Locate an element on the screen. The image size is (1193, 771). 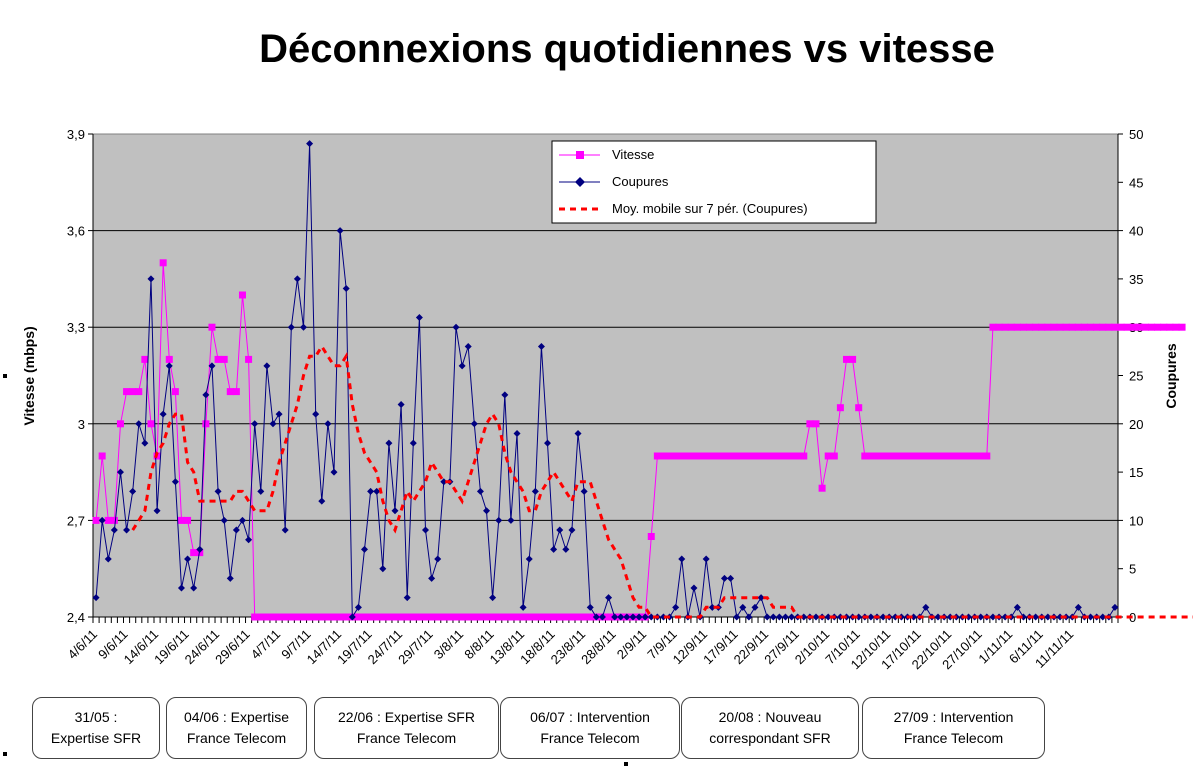
x-tick-label: 2/9/11 is located at coordinates (631, 644).